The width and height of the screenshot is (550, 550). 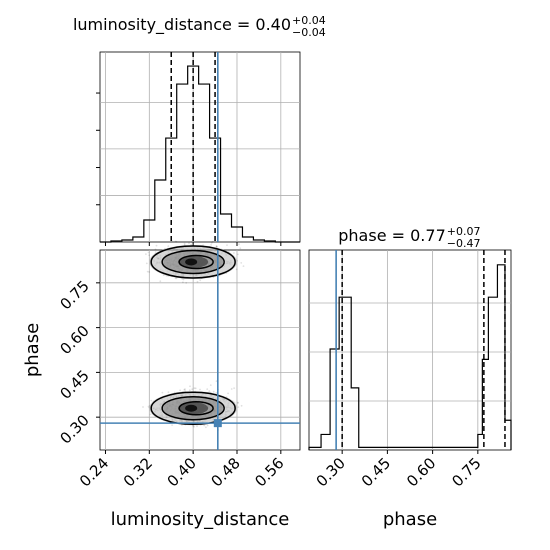 What do you see at coordinates (74, 340) in the screenshot?
I see `y-tick-label: 0.60` at bounding box center [74, 340].